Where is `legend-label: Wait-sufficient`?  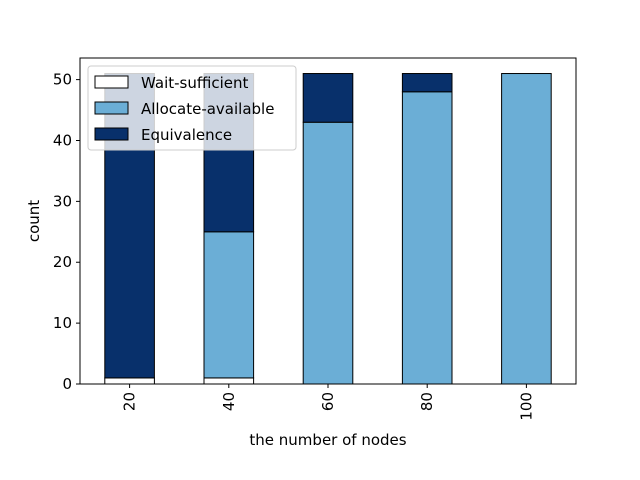 legend-label: Wait-sufficient is located at coordinates (194, 83).